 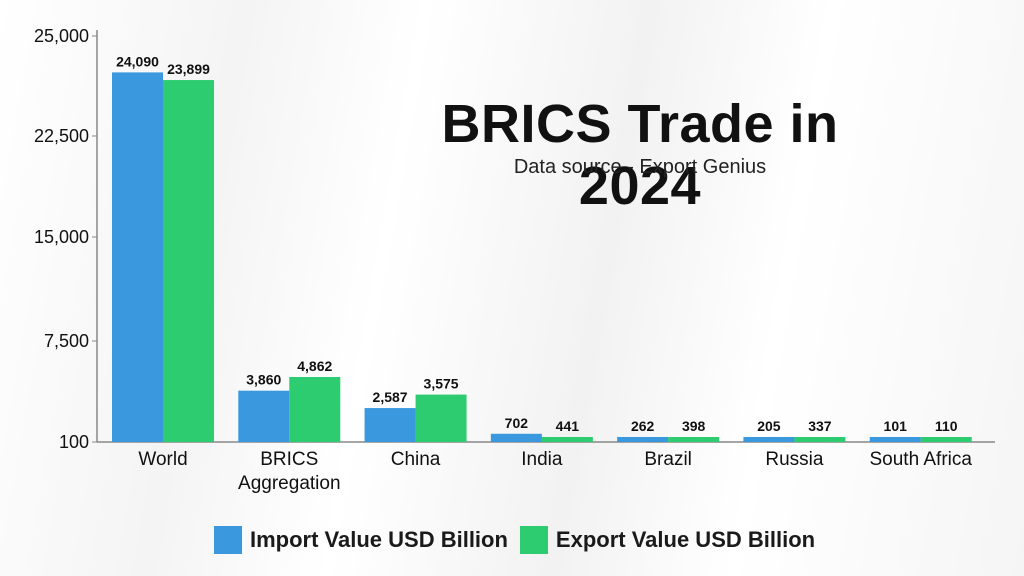 I want to click on x-tick-label: South Africa, so click(x=920, y=459).